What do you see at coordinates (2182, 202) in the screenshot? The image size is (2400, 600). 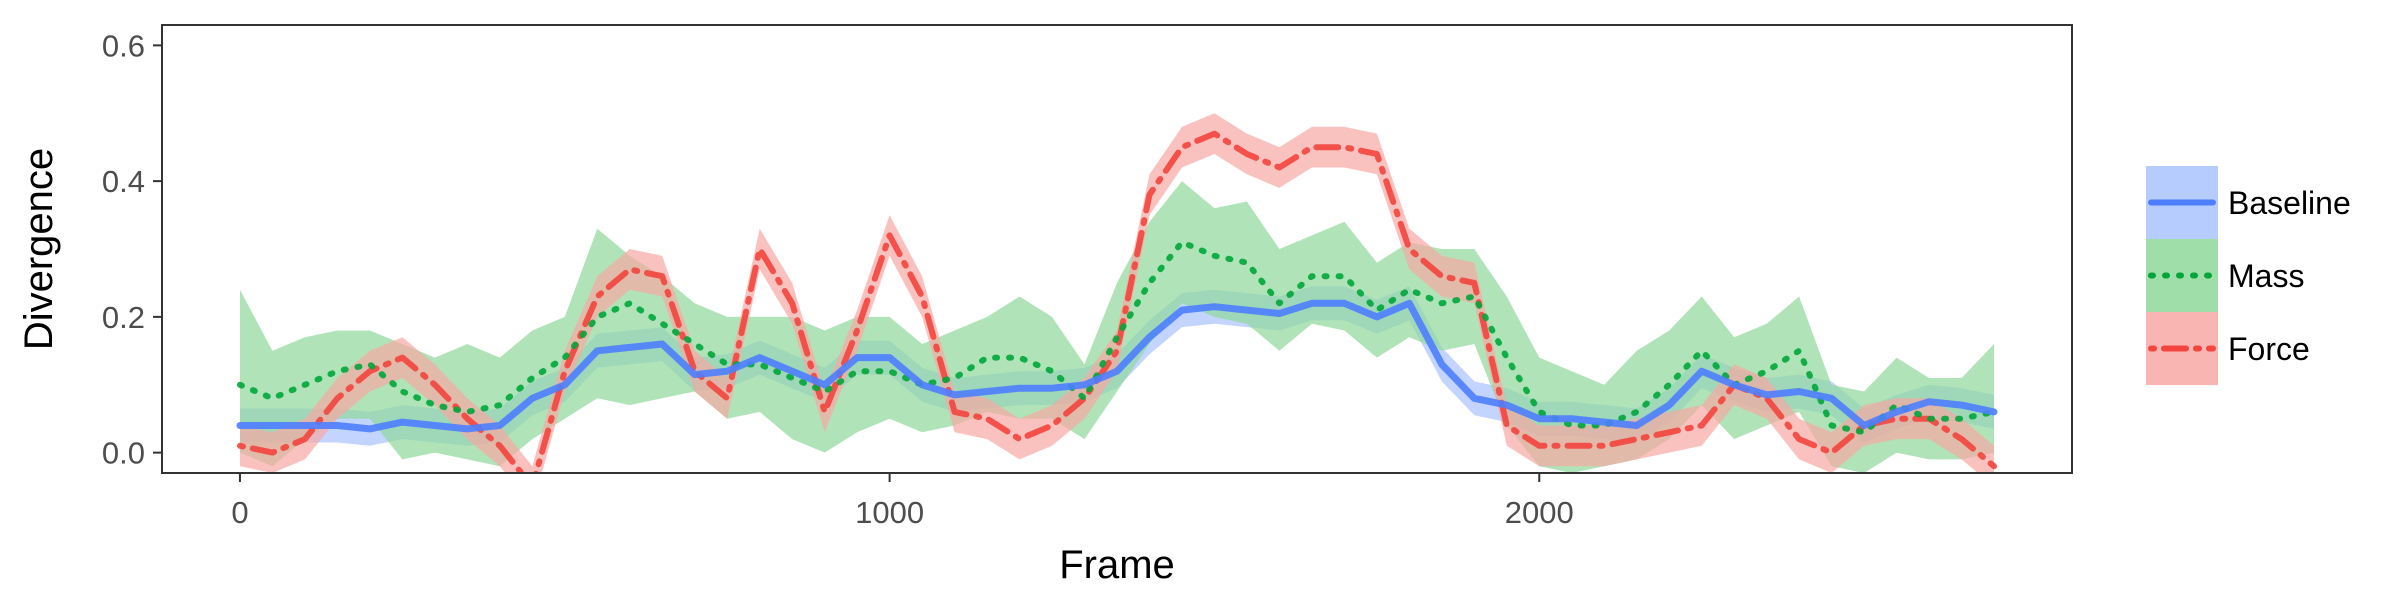 I see `legend-key-baseline` at bounding box center [2182, 202].